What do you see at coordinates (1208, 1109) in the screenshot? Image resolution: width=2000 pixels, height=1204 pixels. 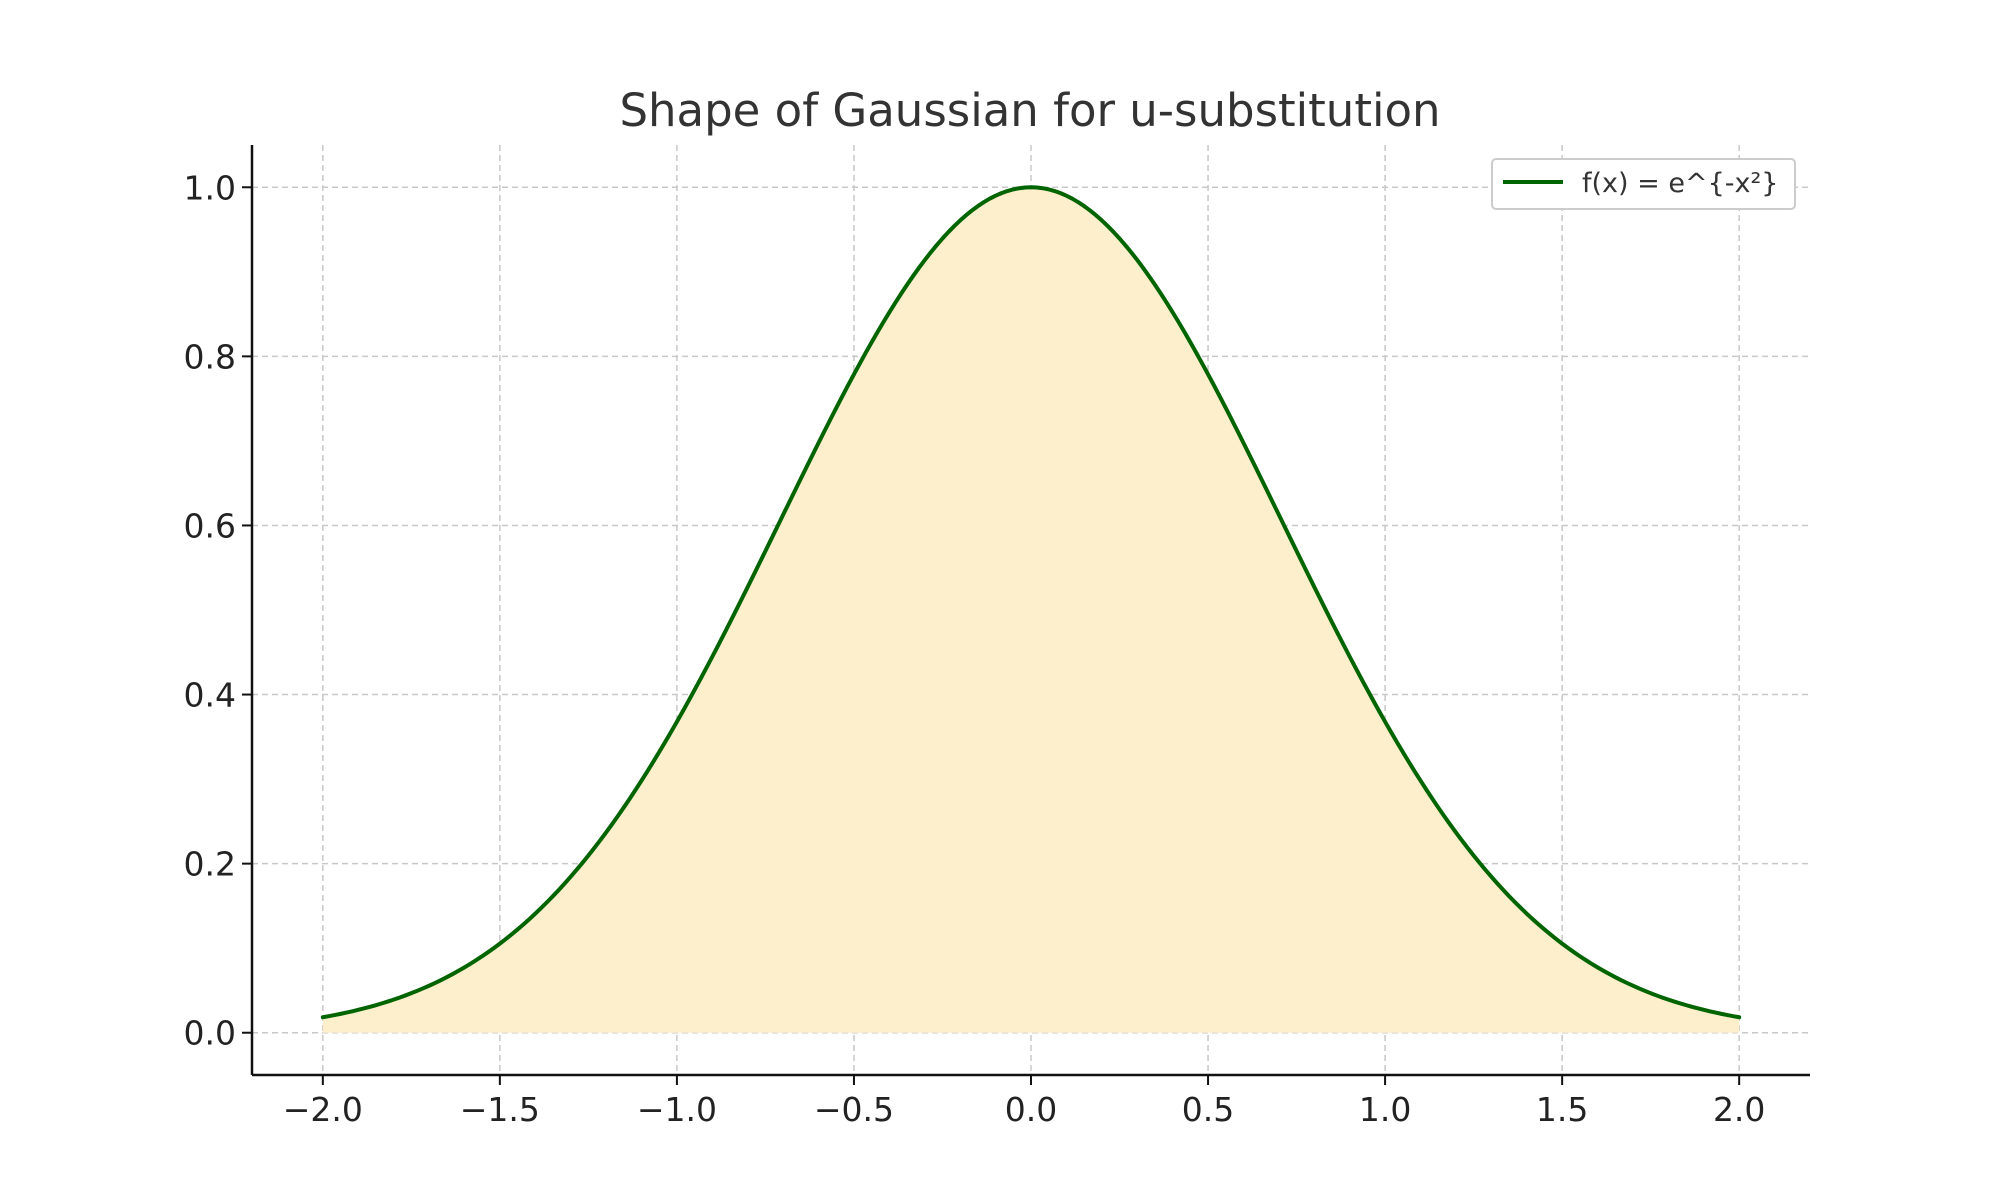 I see `x-tick-label: 0.5` at bounding box center [1208, 1109].